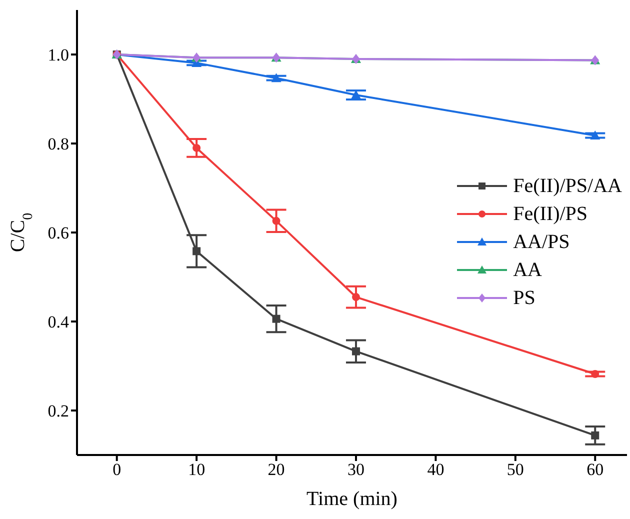 The image size is (630, 519). I want to click on y-tick-label: 0.2, so click(58, 411).